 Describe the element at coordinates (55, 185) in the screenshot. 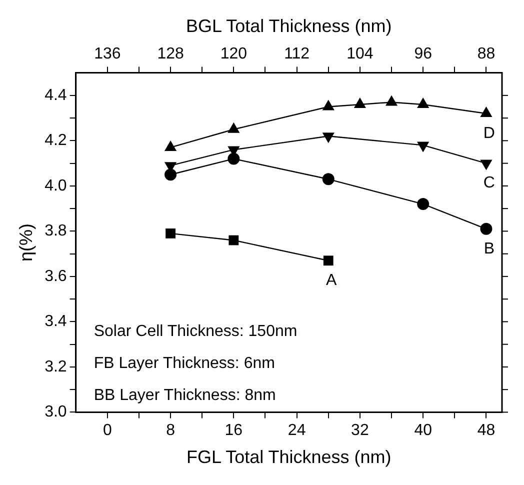

I see `y-tick-label: 4.0` at that location.